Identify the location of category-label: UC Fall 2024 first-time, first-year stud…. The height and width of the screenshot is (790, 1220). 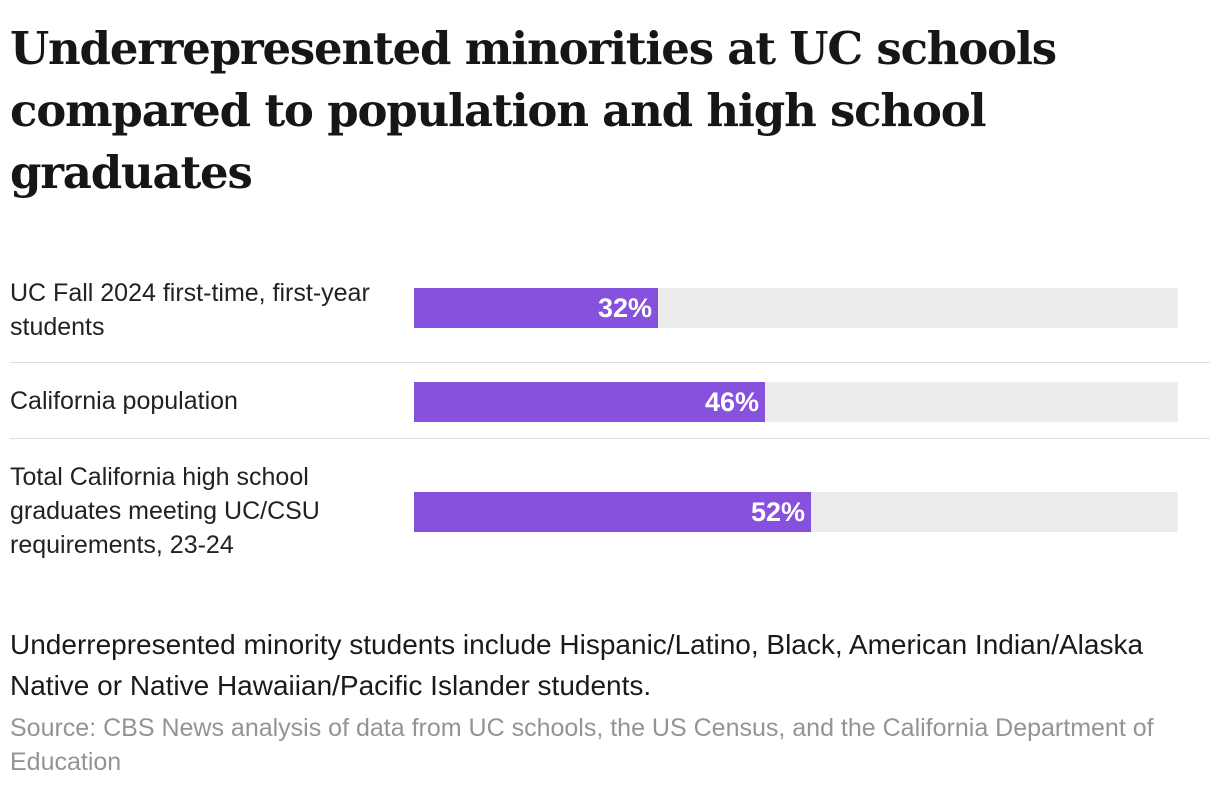
(190, 310).